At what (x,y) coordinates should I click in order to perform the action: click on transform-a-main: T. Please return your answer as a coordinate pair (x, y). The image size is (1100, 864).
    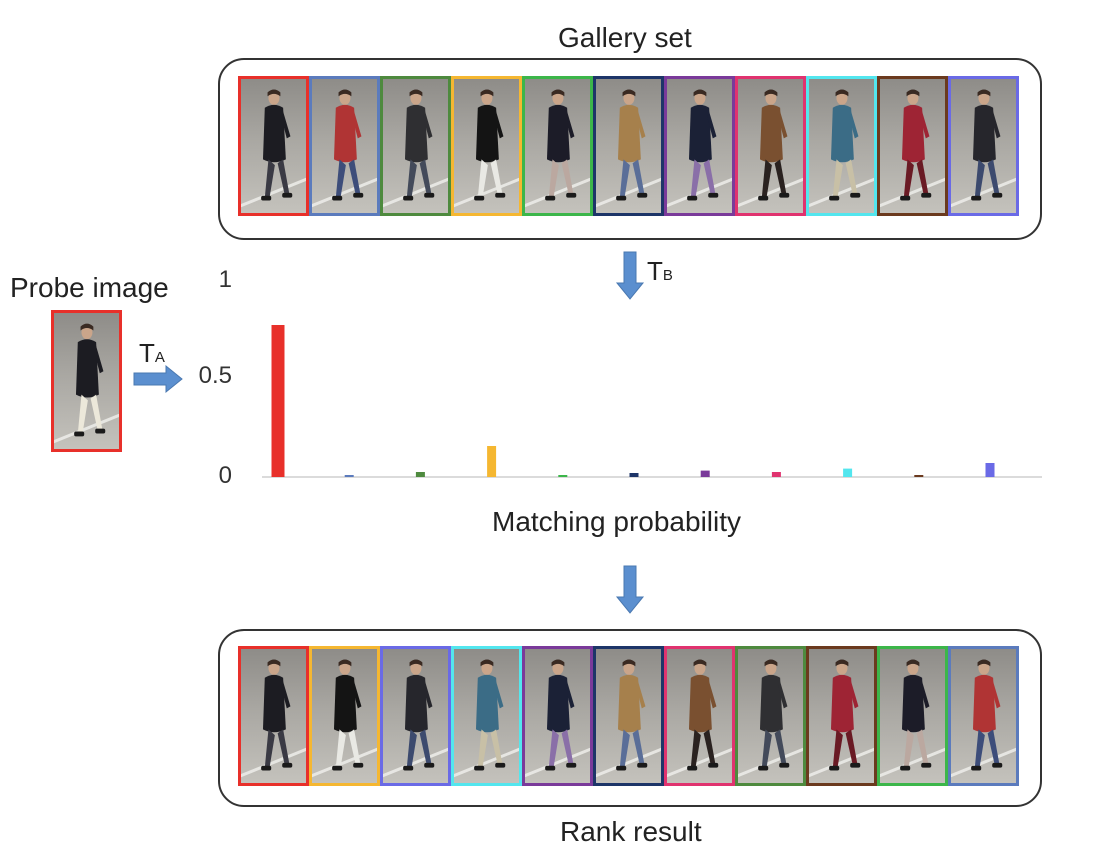
    Looking at the image, I should click on (147, 353).